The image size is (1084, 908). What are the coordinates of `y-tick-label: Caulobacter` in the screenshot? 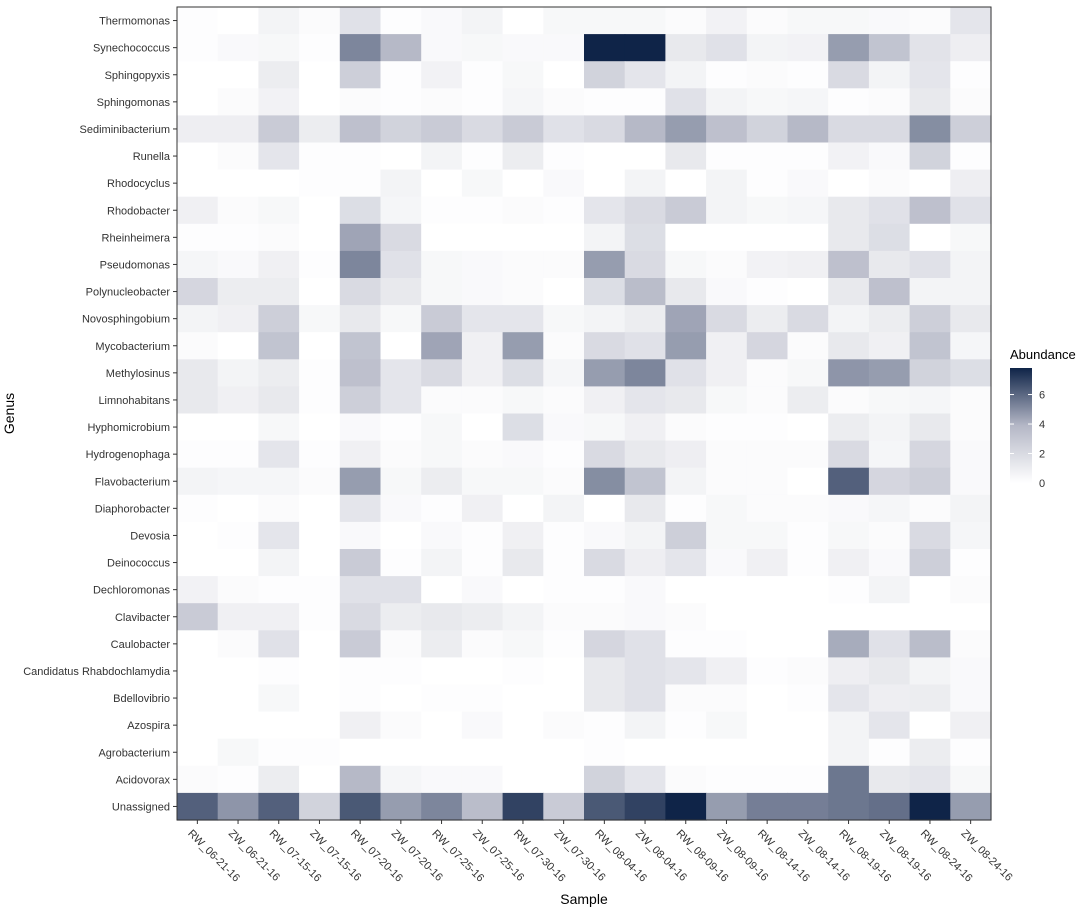 It's located at (141, 645).